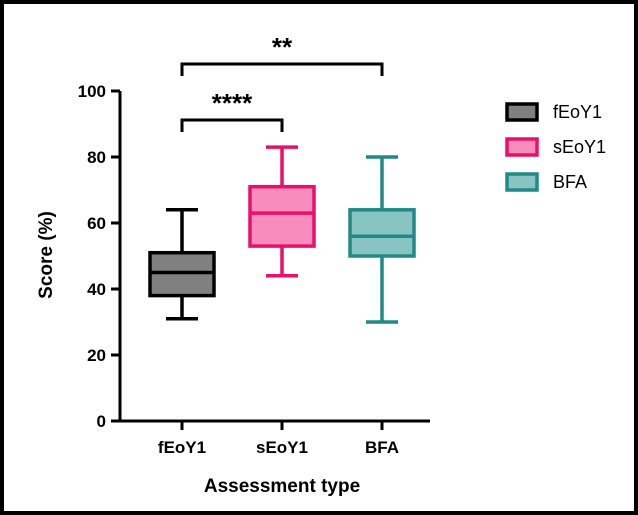  Describe the element at coordinates (577, 112) in the screenshot. I see `legend-label: fEoY1` at that location.